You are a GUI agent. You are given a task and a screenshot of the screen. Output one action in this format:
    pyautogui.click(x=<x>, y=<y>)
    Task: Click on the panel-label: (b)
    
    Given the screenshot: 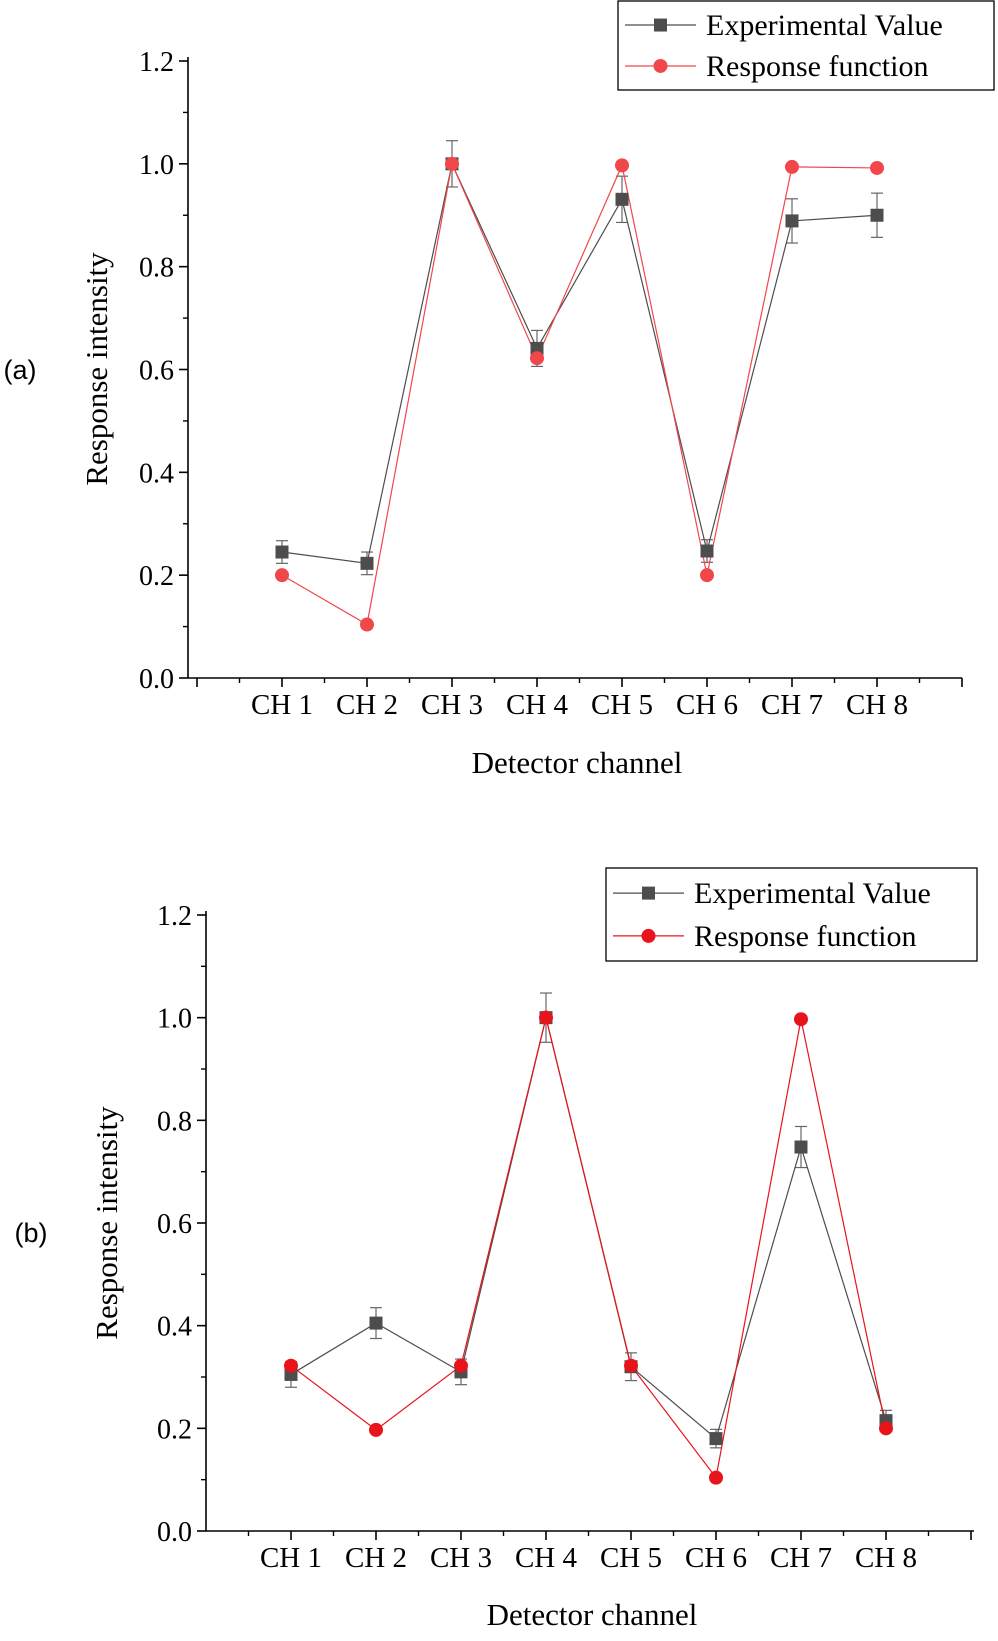 What is the action you would take?
    pyautogui.click(x=31, y=1233)
    